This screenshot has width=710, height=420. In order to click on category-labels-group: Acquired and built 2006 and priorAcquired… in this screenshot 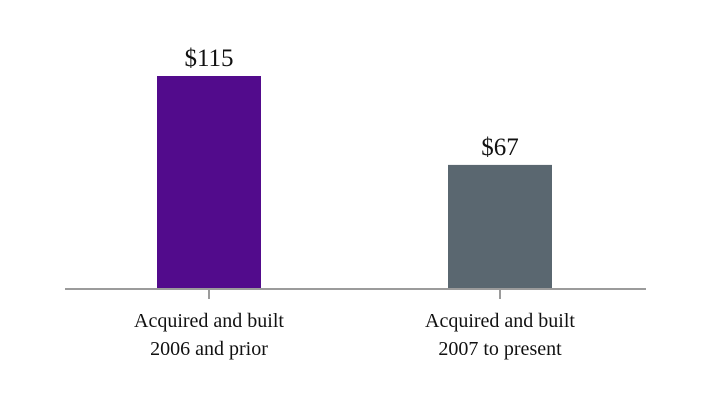, I will do `click(354, 335)`.